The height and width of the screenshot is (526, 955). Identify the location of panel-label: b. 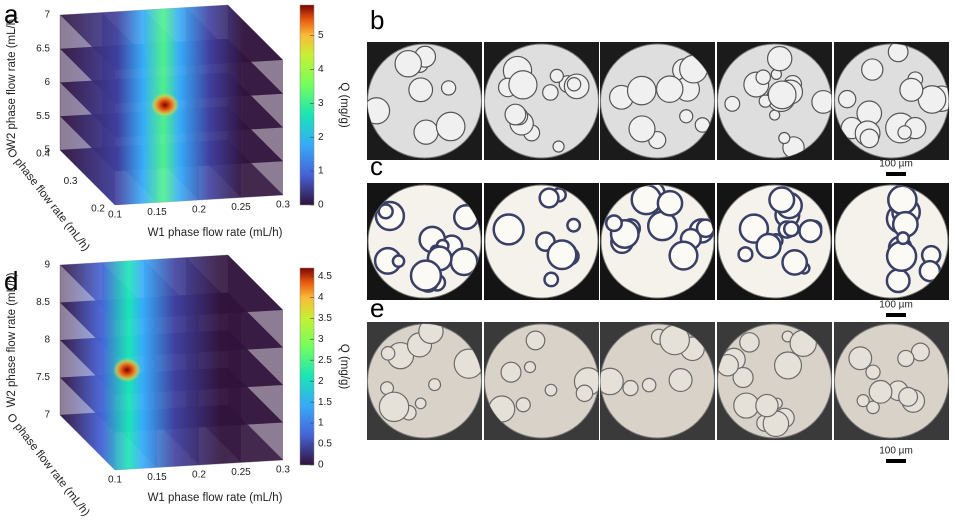
(377, 20).